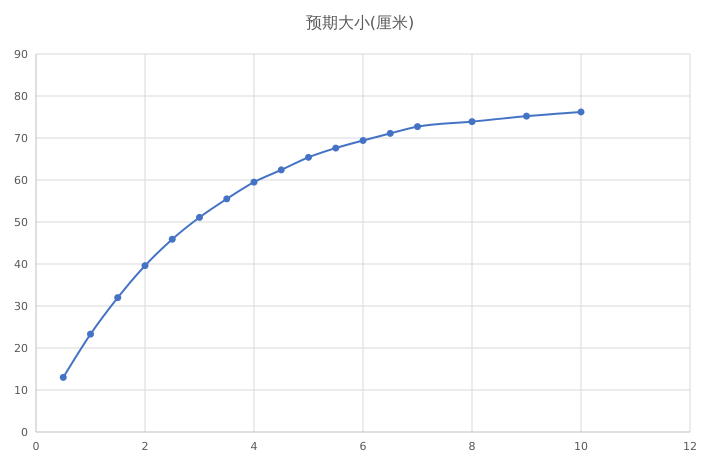  What do you see at coordinates (21, 390) in the screenshot?
I see `y-tick-label: 10` at bounding box center [21, 390].